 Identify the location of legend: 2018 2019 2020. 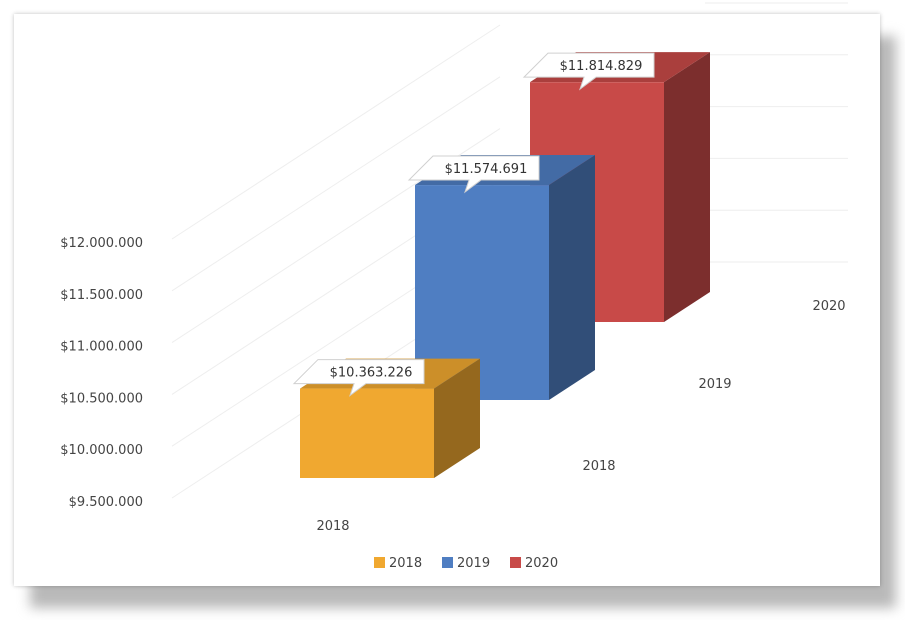
(466, 563).